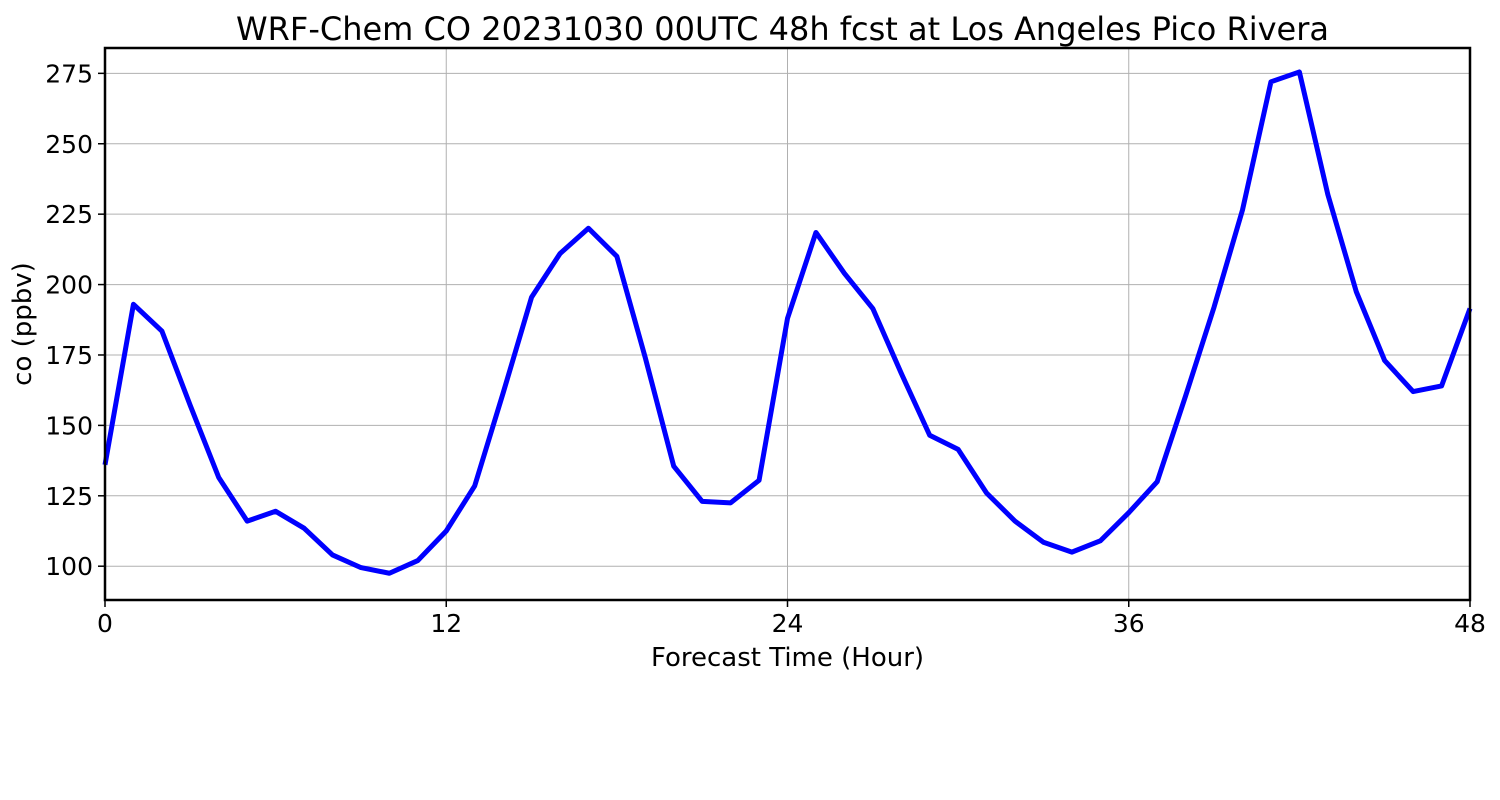 This screenshot has height=800, width=1500. What do you see at coordinates (69, 566) in the screenshot?
I see `y-tick-label: 100` at bounding box center [69, 566].